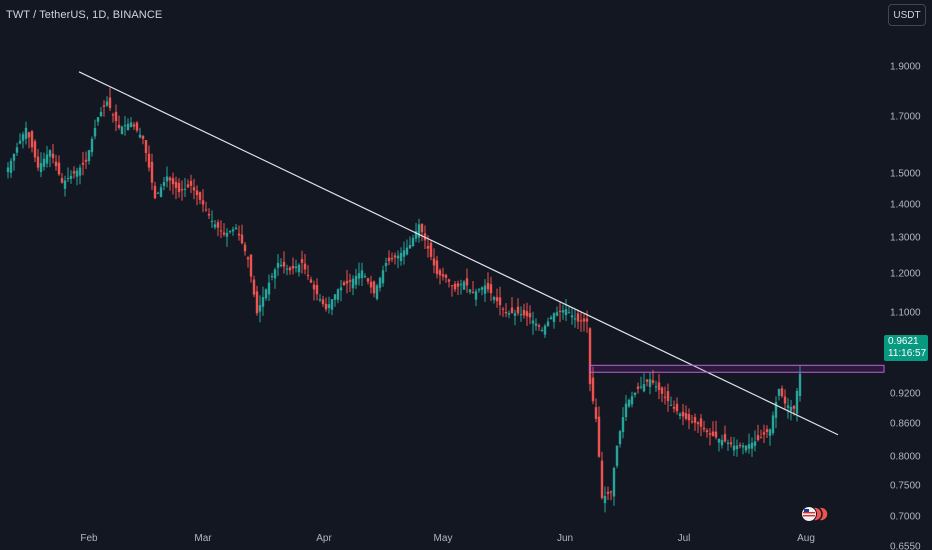 This screenshot has width=932, height=550. I want to click on resistance-zone, so click(737, 368).